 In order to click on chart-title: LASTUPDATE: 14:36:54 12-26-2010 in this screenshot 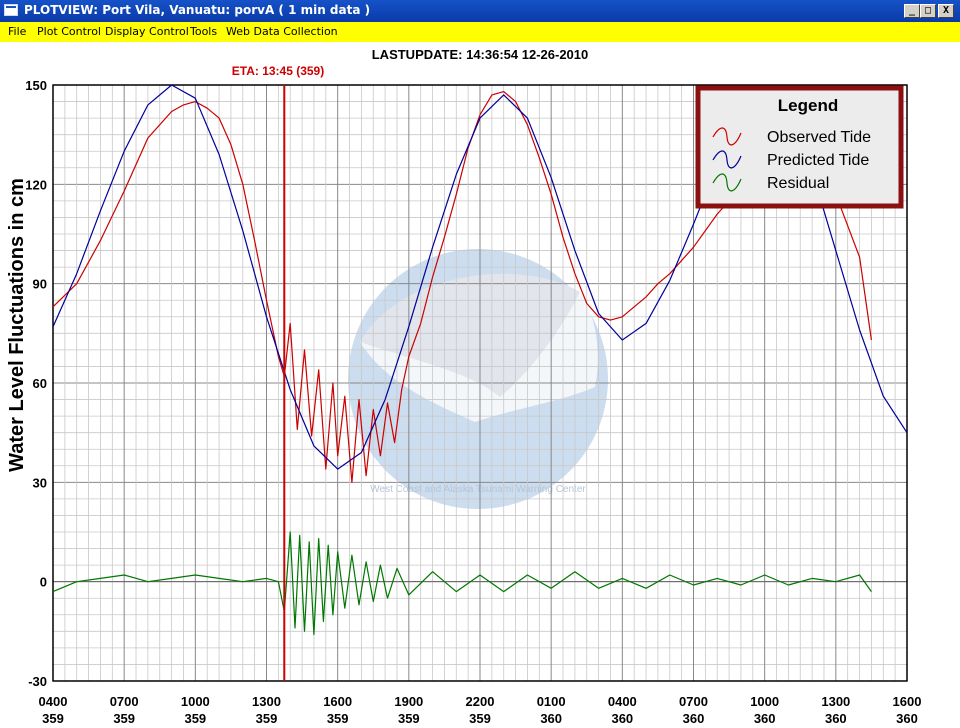, I will do `click(480, 54)`.